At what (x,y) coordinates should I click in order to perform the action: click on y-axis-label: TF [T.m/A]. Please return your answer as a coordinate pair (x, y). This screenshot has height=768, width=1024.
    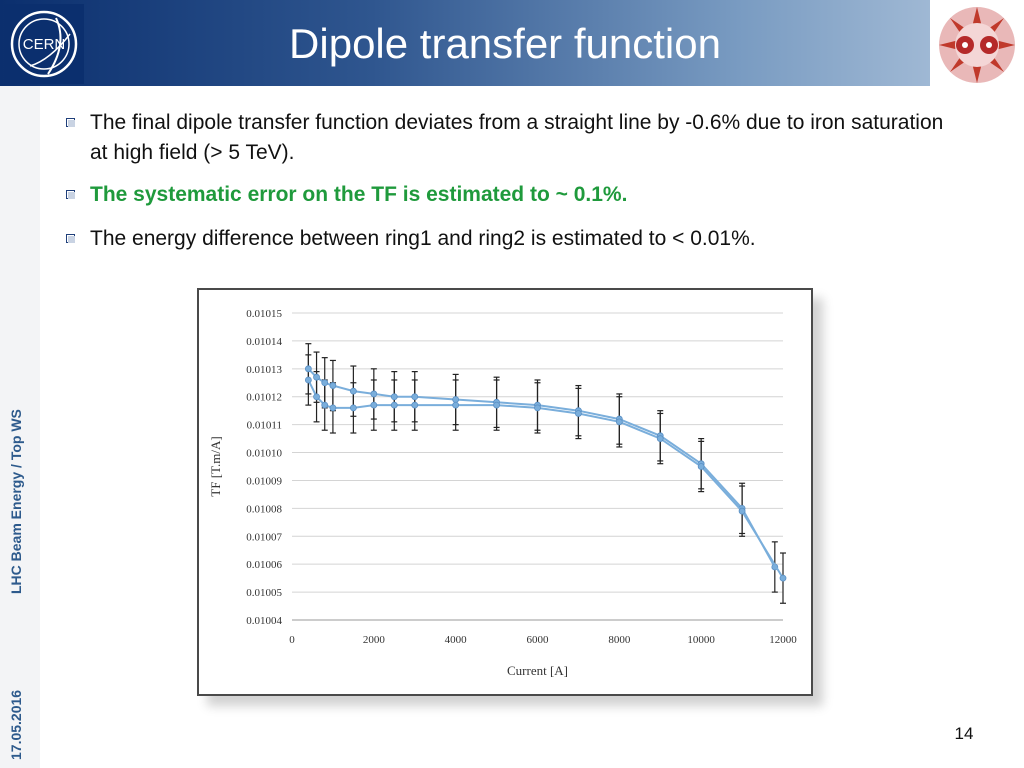
    Looking at the image, I should click on (215, 466).